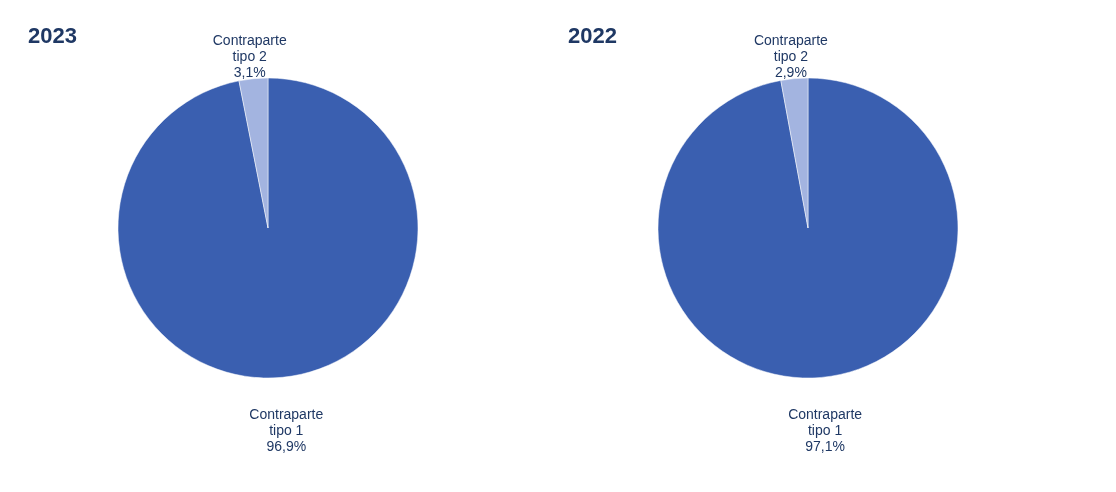  What do you see at coordinates (249, 71) in the screenshot?
I see `data-label: 3,1%` at bounding box center [249, 71].